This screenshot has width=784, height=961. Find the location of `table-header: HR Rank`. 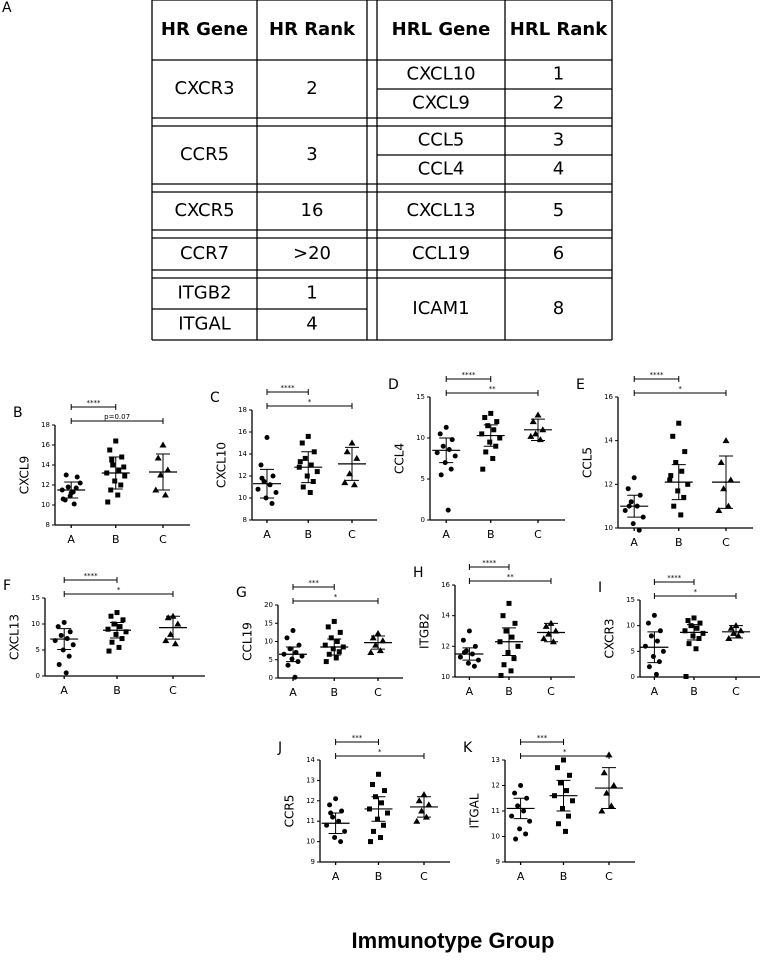

table-header: HR Rank is located at coordinates (312, 29).